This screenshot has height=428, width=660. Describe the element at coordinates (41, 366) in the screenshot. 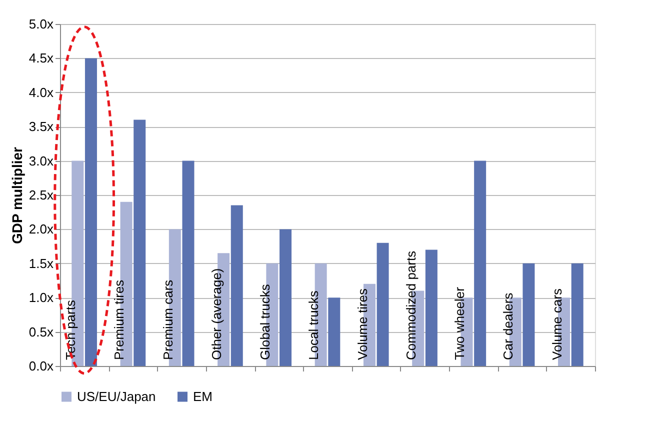

I see `y-tick-label: 0.0x` at that location.